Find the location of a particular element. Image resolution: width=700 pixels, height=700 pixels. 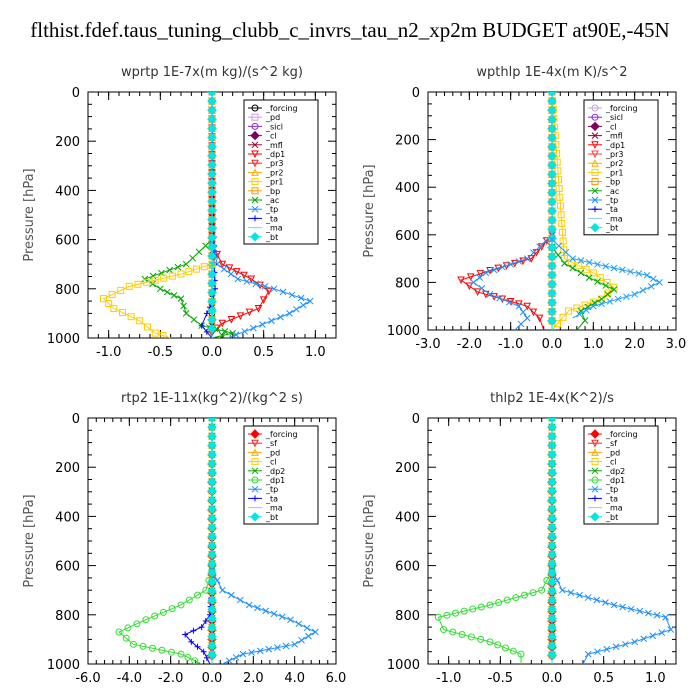

y-tick-label: 600 is located at coordinates (67, 241).